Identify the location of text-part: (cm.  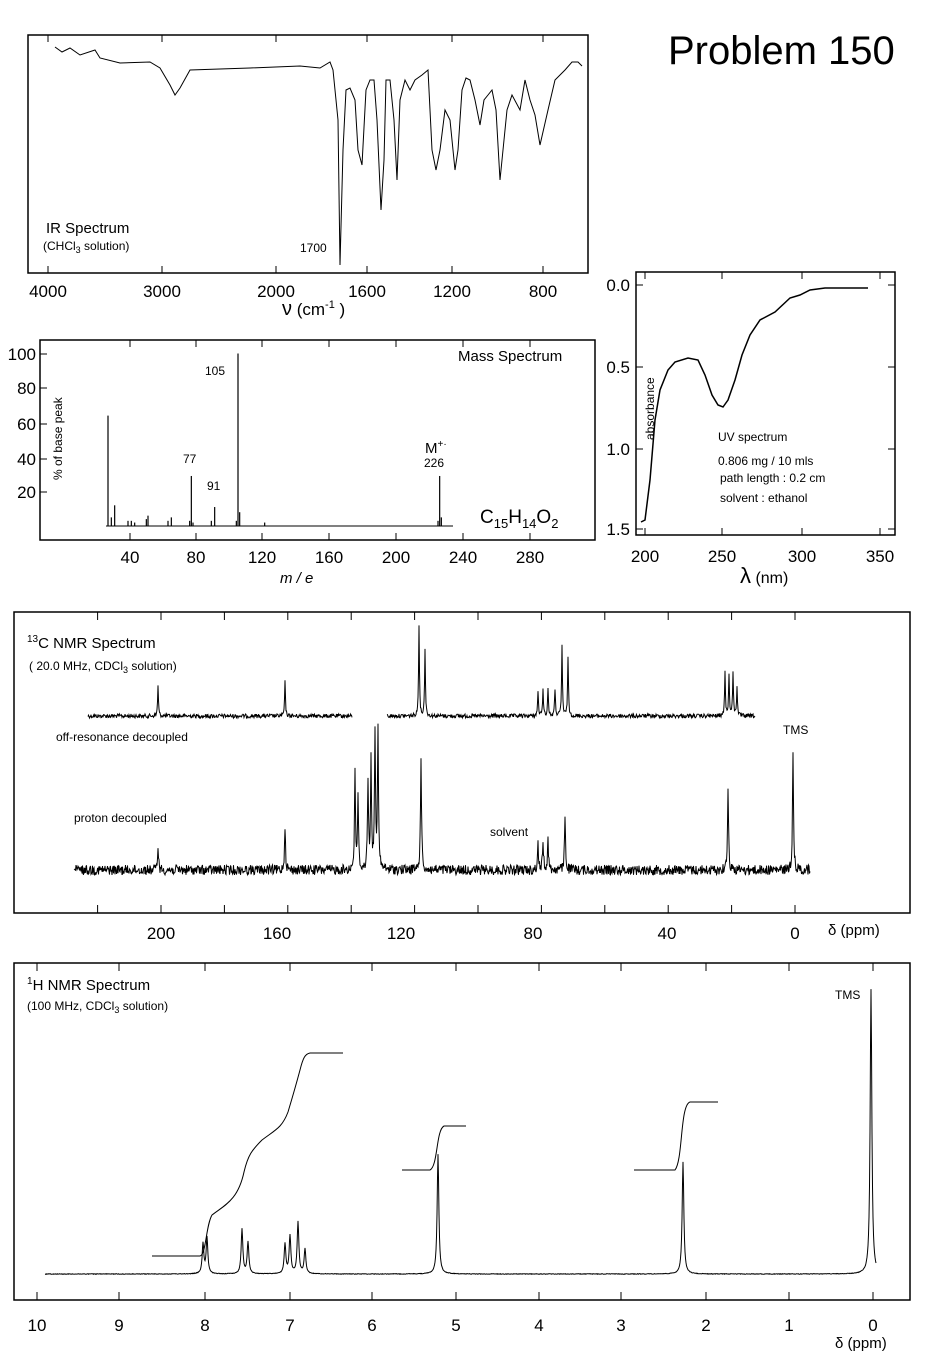
(308, 309).